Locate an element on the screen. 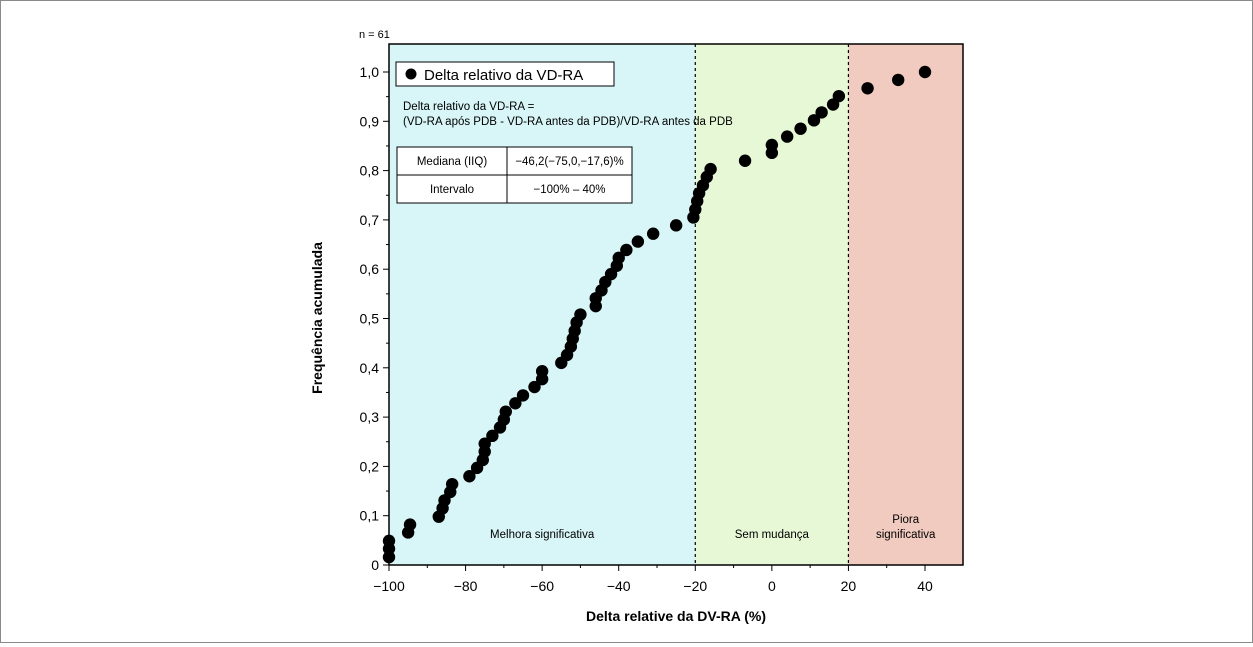  region-label-0: Melhora significativa is located at coordinates (542, 535).